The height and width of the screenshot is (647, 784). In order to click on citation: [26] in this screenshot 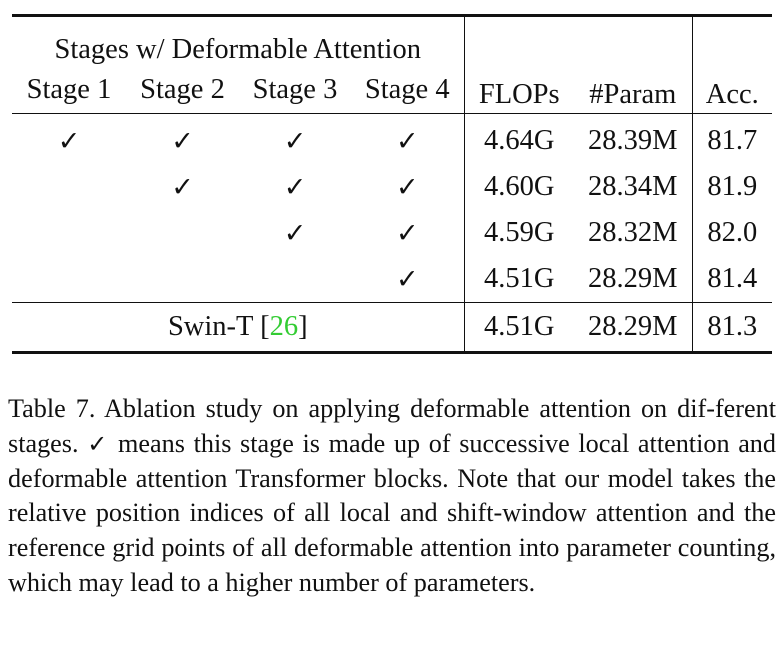, I will do `click(284, 326)`.